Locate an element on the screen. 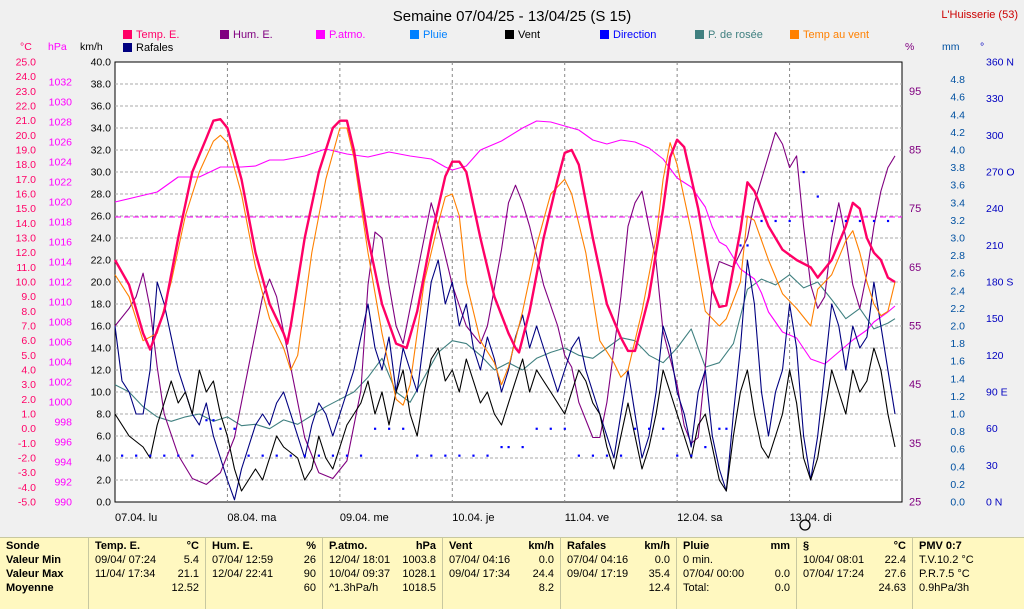 This screenshot has height=609, width=1024. stats-avg-text: ^1.3hPa/h is located at coordinates (354, 588).